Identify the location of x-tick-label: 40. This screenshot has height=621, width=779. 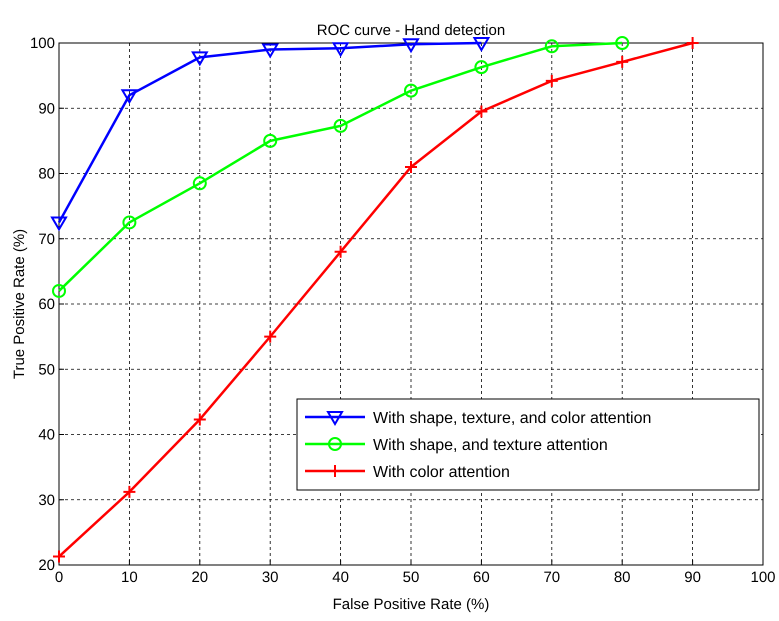
(340, 577).